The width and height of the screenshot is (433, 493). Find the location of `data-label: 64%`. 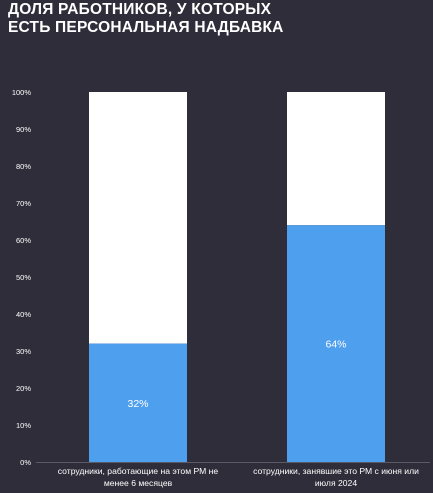

data-label: 64% is located at coordinates (335, 345).